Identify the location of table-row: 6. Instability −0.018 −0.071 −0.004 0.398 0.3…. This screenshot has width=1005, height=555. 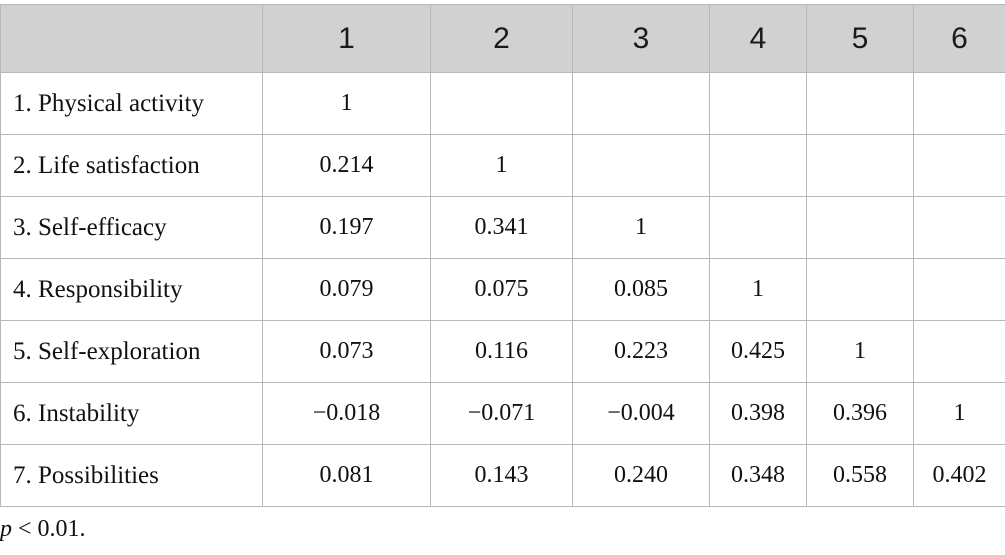
(502, 413).